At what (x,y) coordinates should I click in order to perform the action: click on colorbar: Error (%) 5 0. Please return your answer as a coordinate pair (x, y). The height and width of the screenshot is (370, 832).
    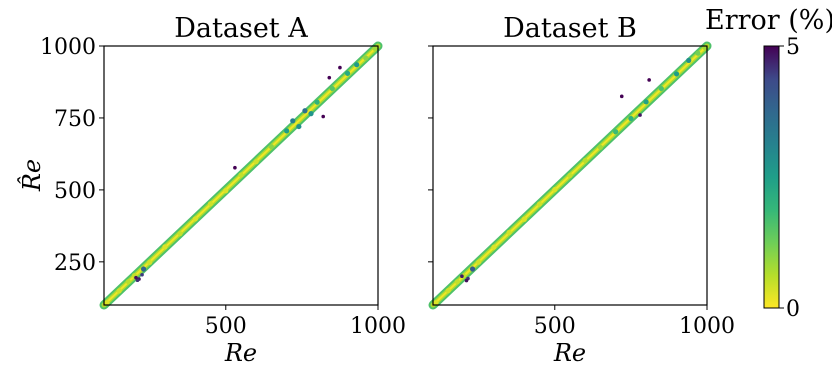
    Looking at the image, I should click on (768, 163).